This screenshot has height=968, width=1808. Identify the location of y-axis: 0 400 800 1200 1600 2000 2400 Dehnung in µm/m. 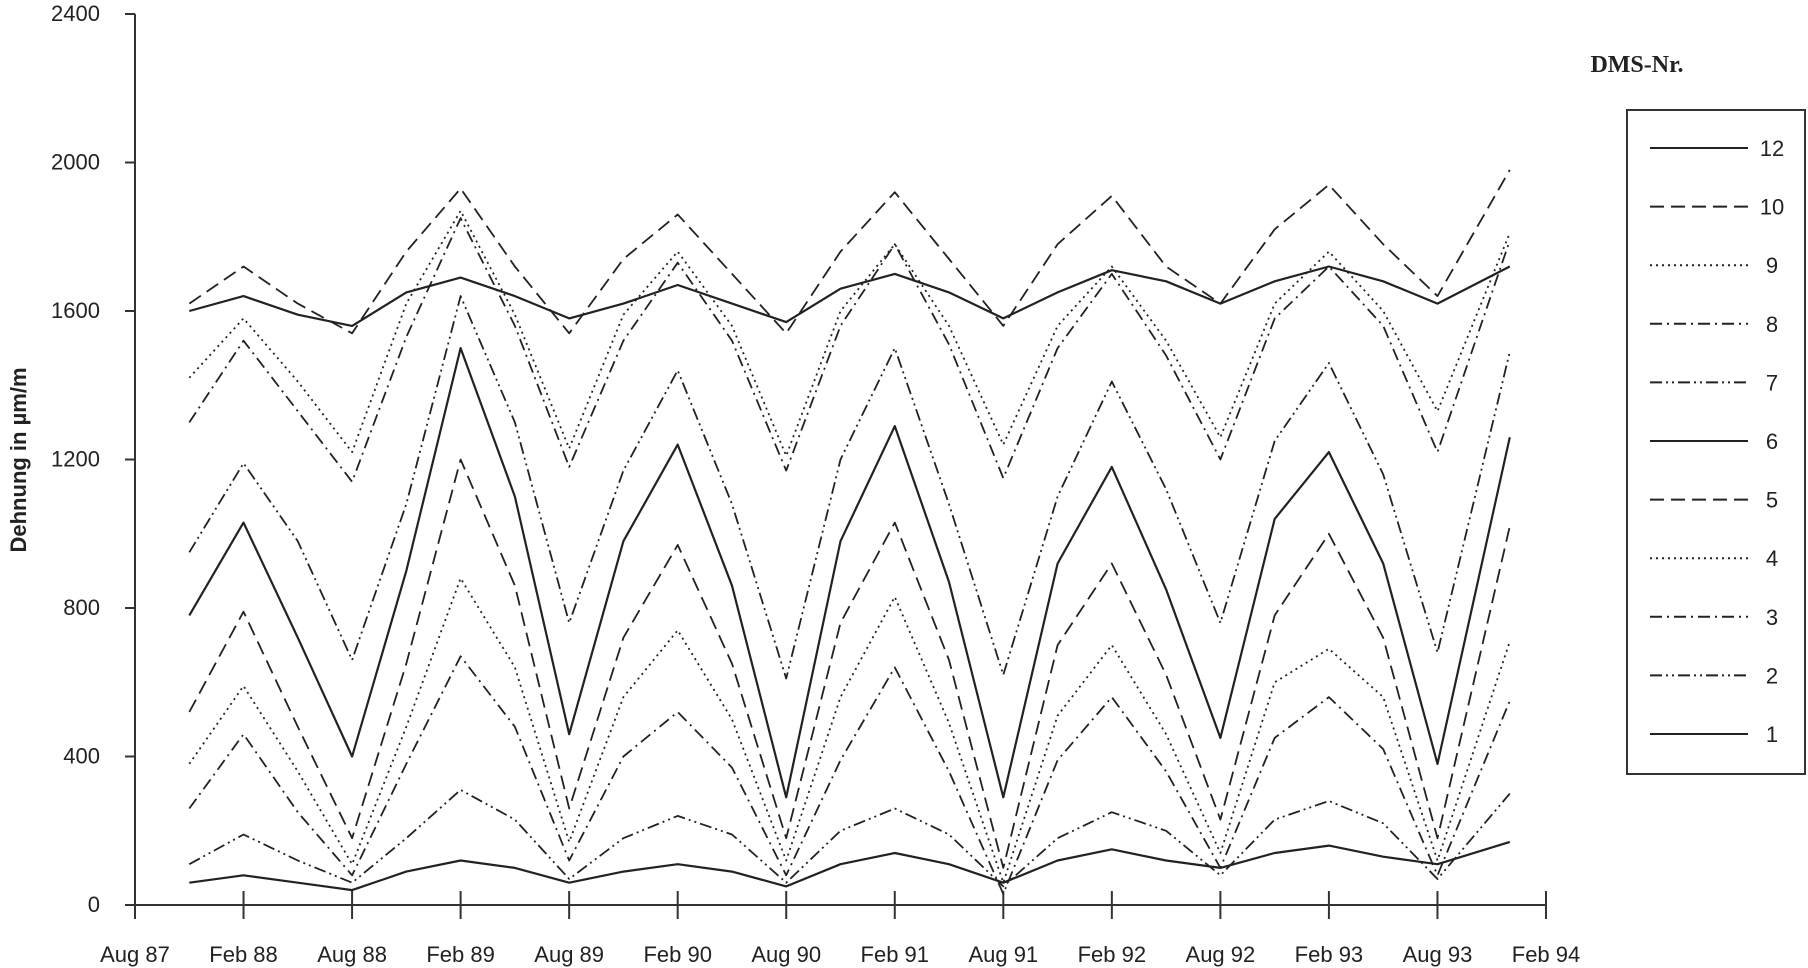
(71, 459).